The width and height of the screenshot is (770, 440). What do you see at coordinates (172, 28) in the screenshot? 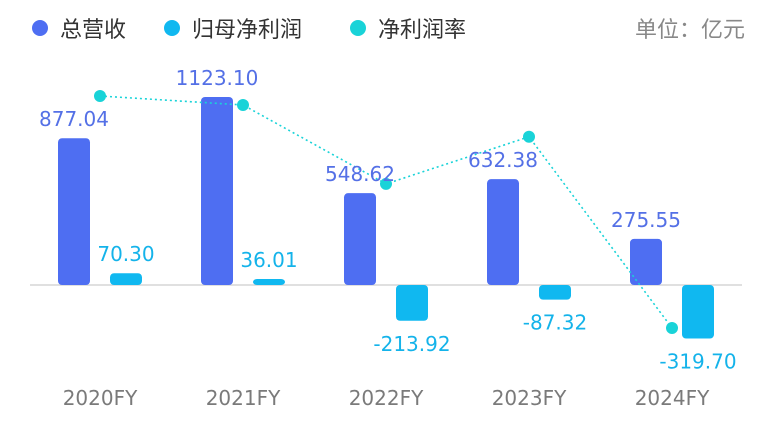
I see `legend-item-net-profit-marker` at bounding box center [172, 28].